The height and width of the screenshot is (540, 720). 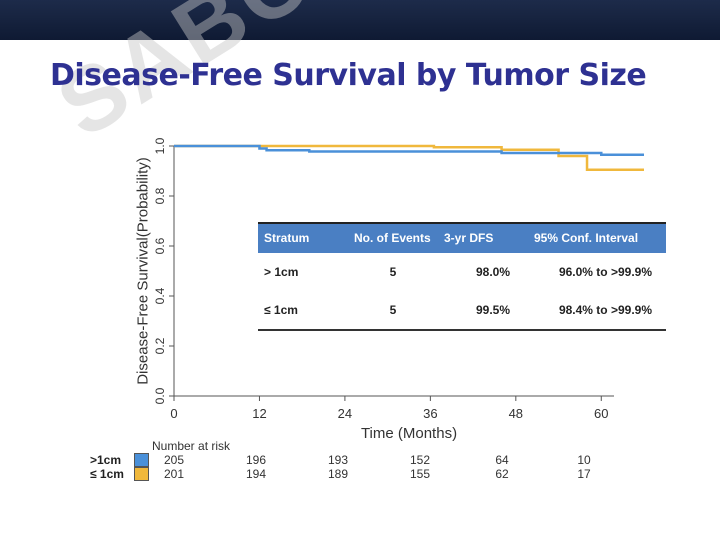 I want to click on risk-value: 62, so click(x=502, y=474).